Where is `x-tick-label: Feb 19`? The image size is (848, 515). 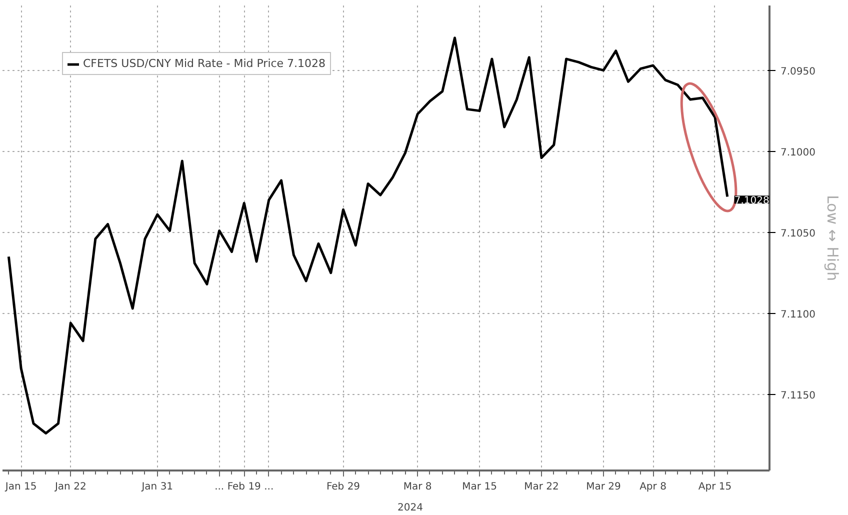
x-tick-label: Feb 19 is located at coordinates (244, 487).